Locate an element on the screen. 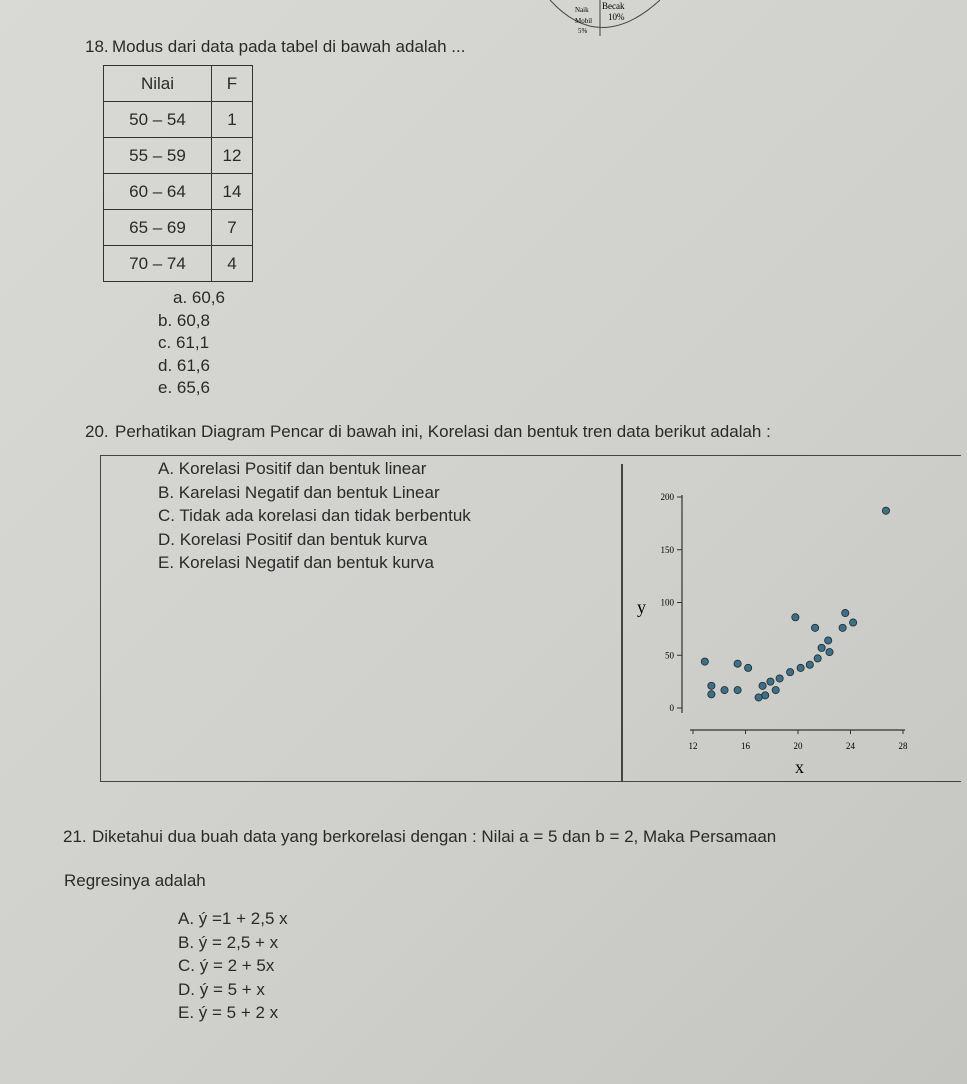 The width and height of the screenshot is (967, 1084). y-tick-label: 200 is located at coordinates (668, 497).